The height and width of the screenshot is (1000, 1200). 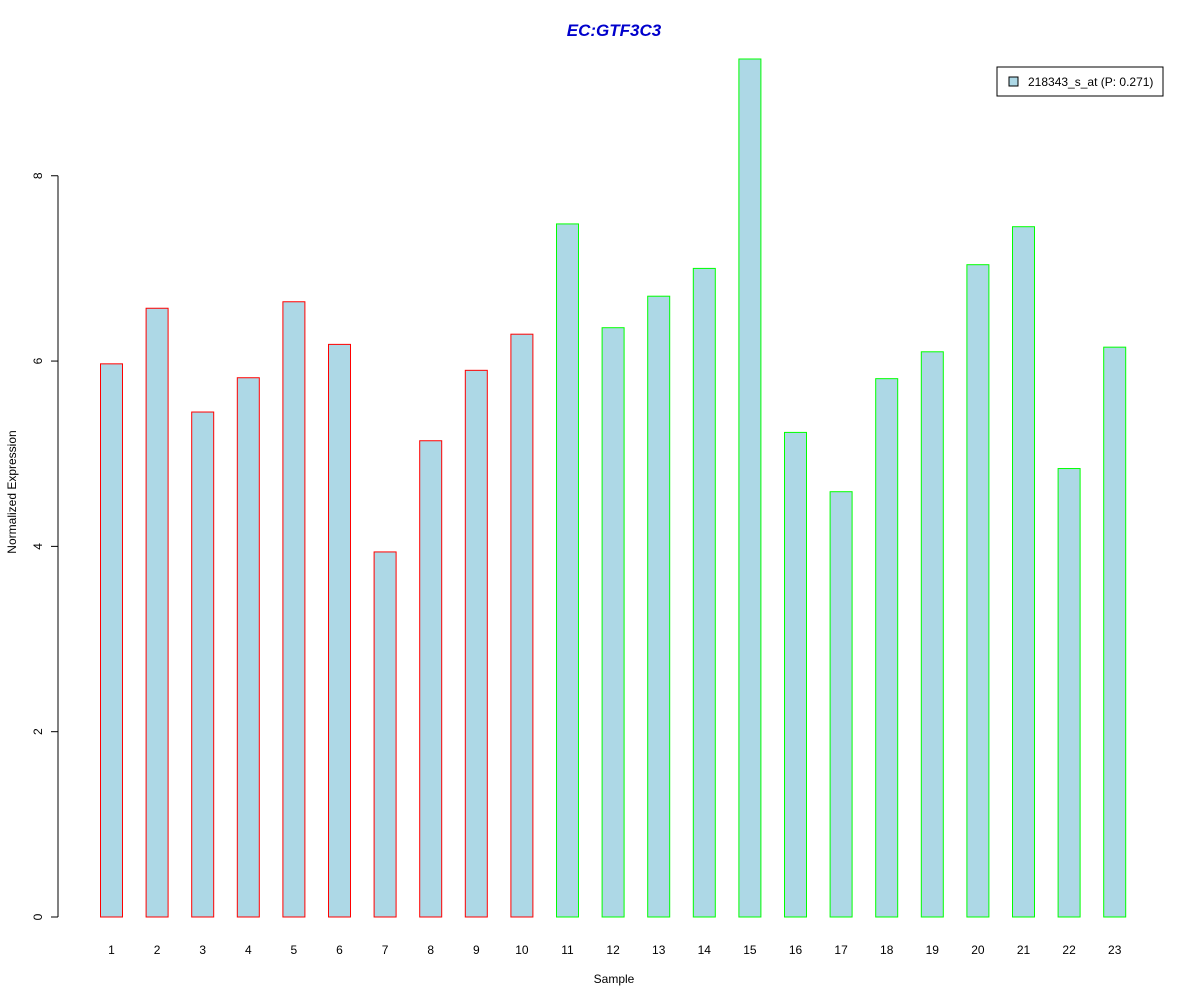 I want to click on y-tick-label: 8, so click(x=38, y=175).